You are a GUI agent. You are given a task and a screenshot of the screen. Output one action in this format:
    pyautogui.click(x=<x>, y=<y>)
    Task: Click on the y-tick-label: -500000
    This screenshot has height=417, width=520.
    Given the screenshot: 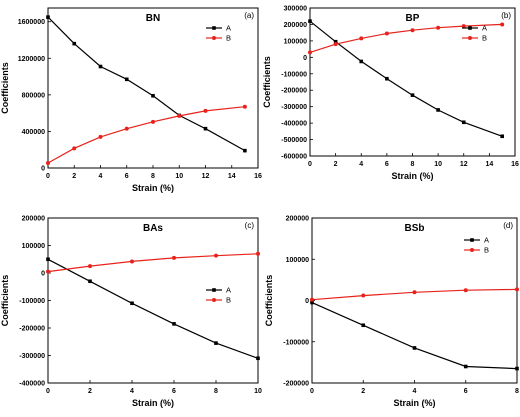 What is the action you would take?
    pyautogui.click(x=294, y=140)
    